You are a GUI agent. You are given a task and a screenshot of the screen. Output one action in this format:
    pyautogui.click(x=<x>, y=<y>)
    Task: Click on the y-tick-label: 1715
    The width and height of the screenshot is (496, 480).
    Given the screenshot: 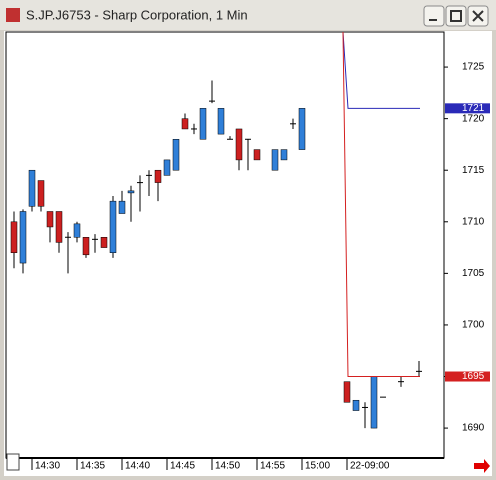 What is the action you would take?
    pyautogui.click(x=473, y=170)
    